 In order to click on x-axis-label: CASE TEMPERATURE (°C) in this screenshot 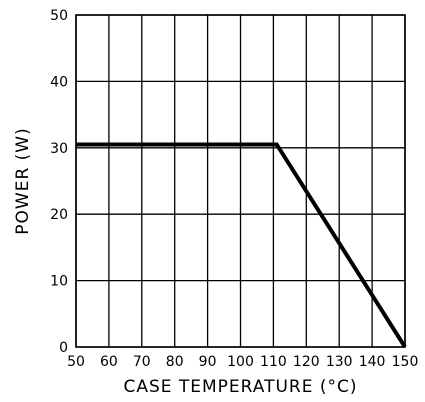, I will do `click(240, 387)`.